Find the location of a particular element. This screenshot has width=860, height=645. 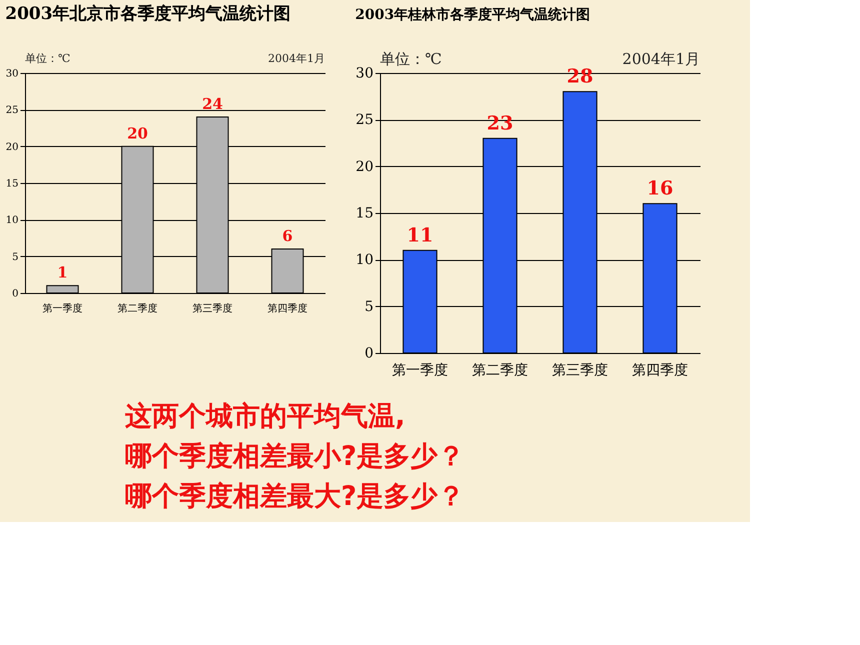

data-label: 24 is located at coordinates (212, 104).